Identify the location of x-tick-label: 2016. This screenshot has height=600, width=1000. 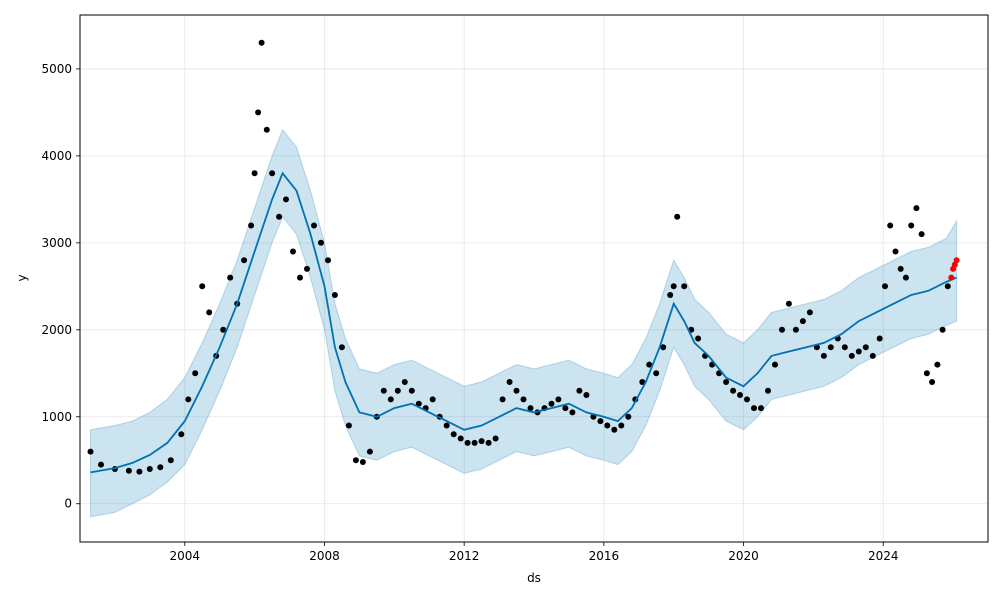
(604, 556).